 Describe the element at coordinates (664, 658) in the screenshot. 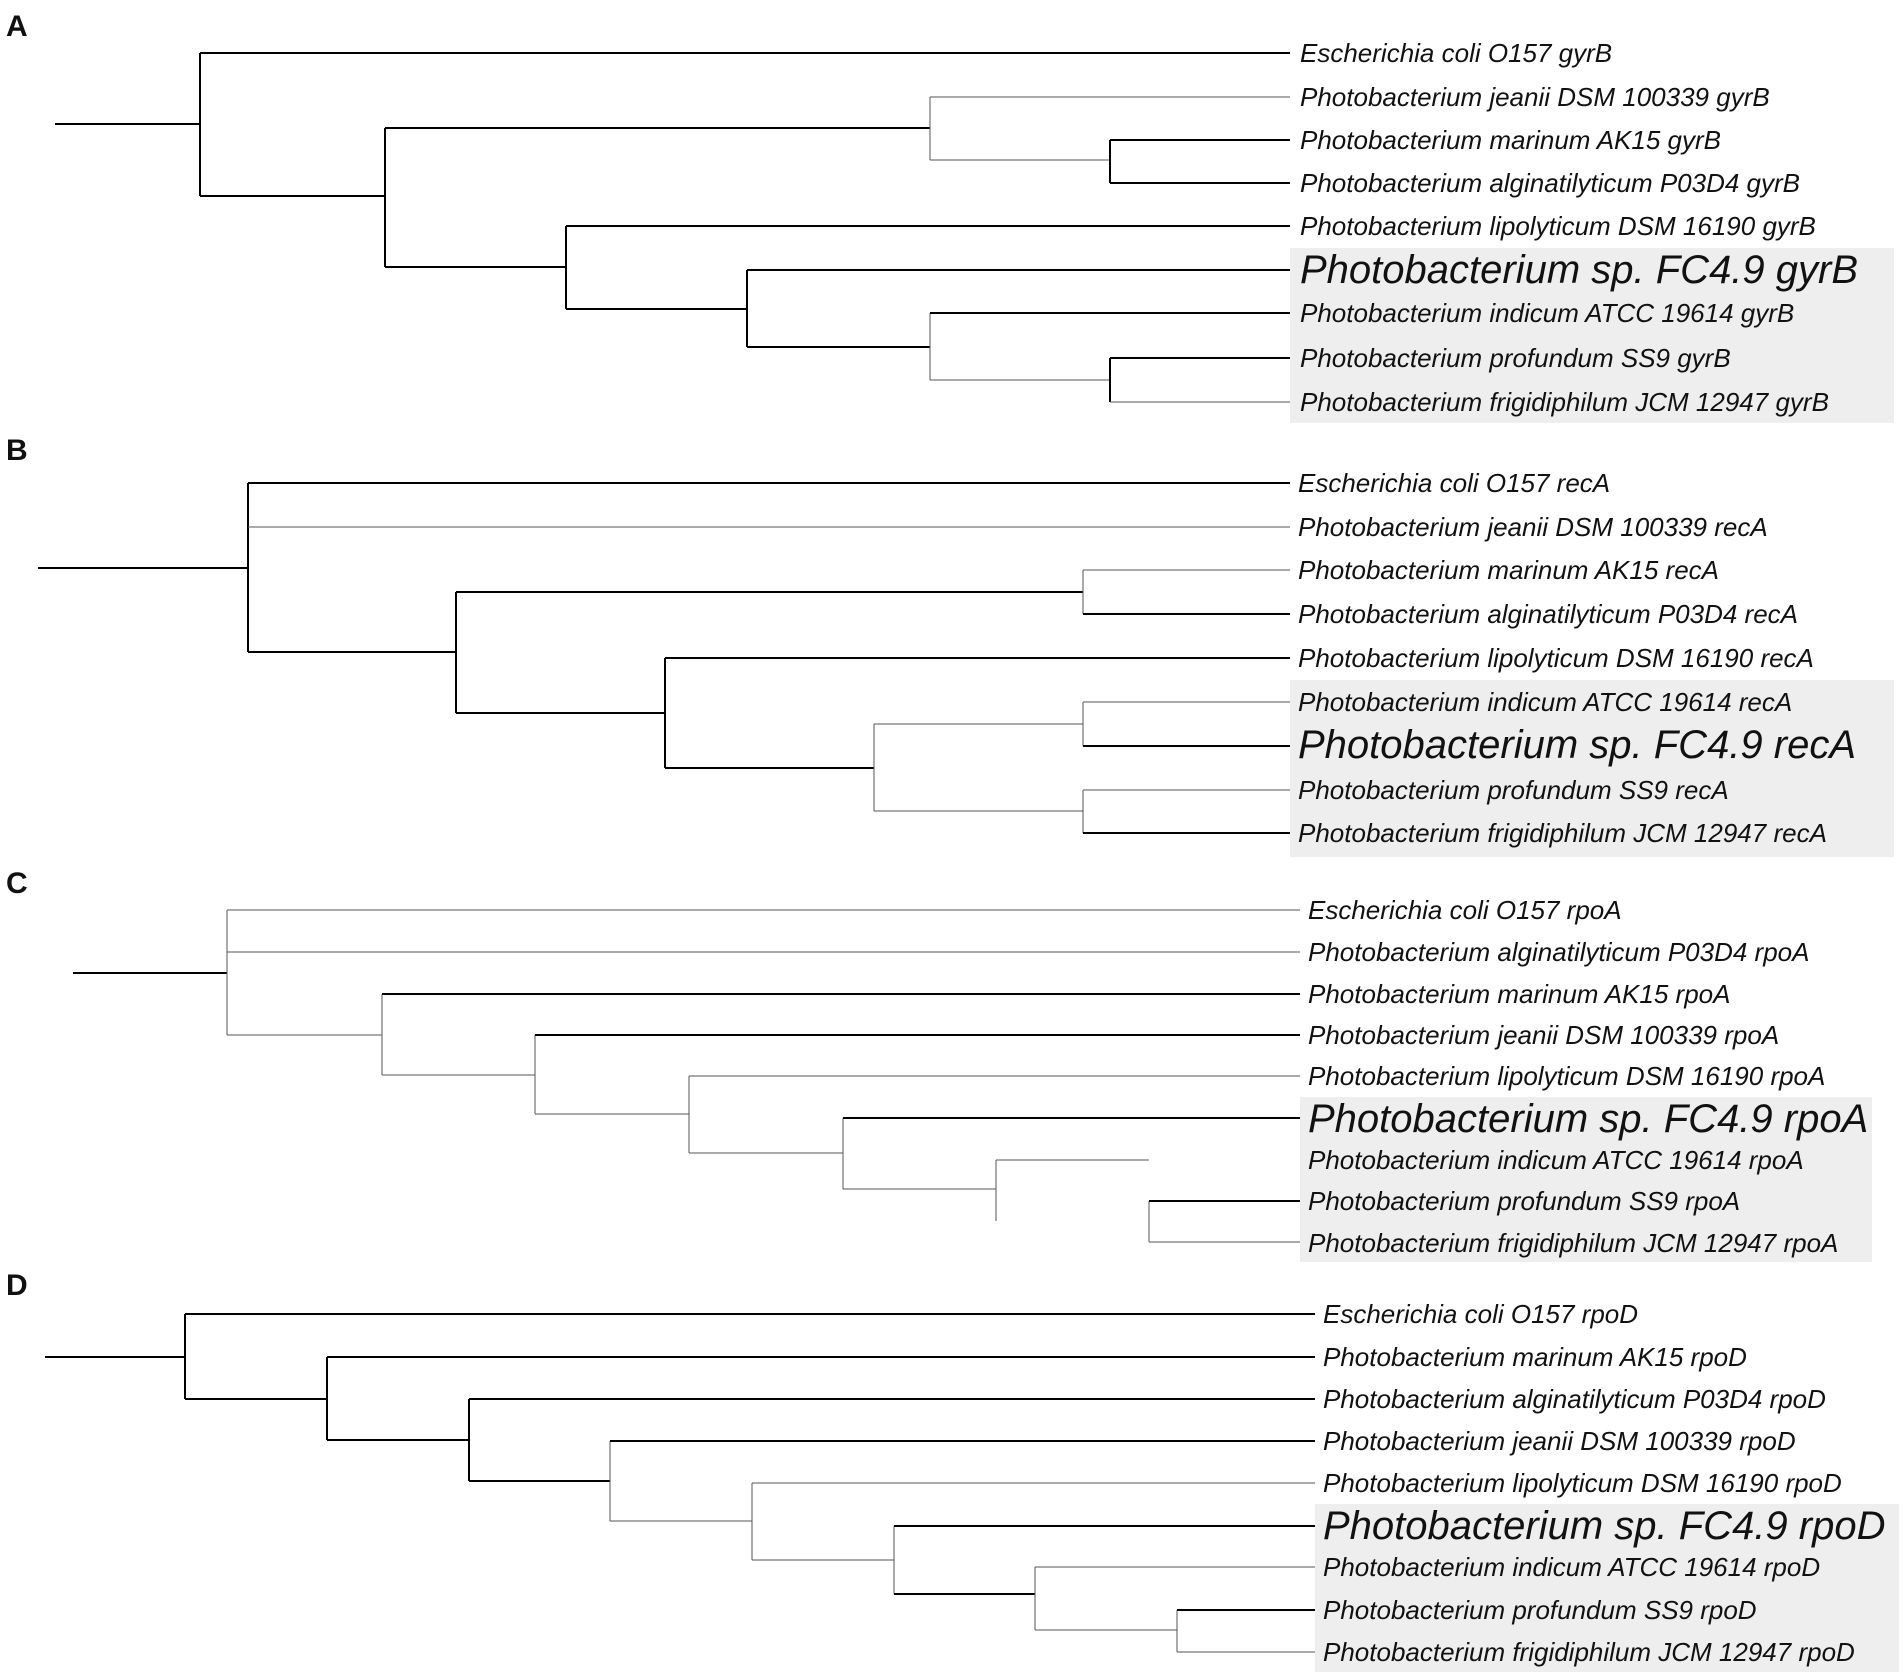

I see `tree-b` at that location.